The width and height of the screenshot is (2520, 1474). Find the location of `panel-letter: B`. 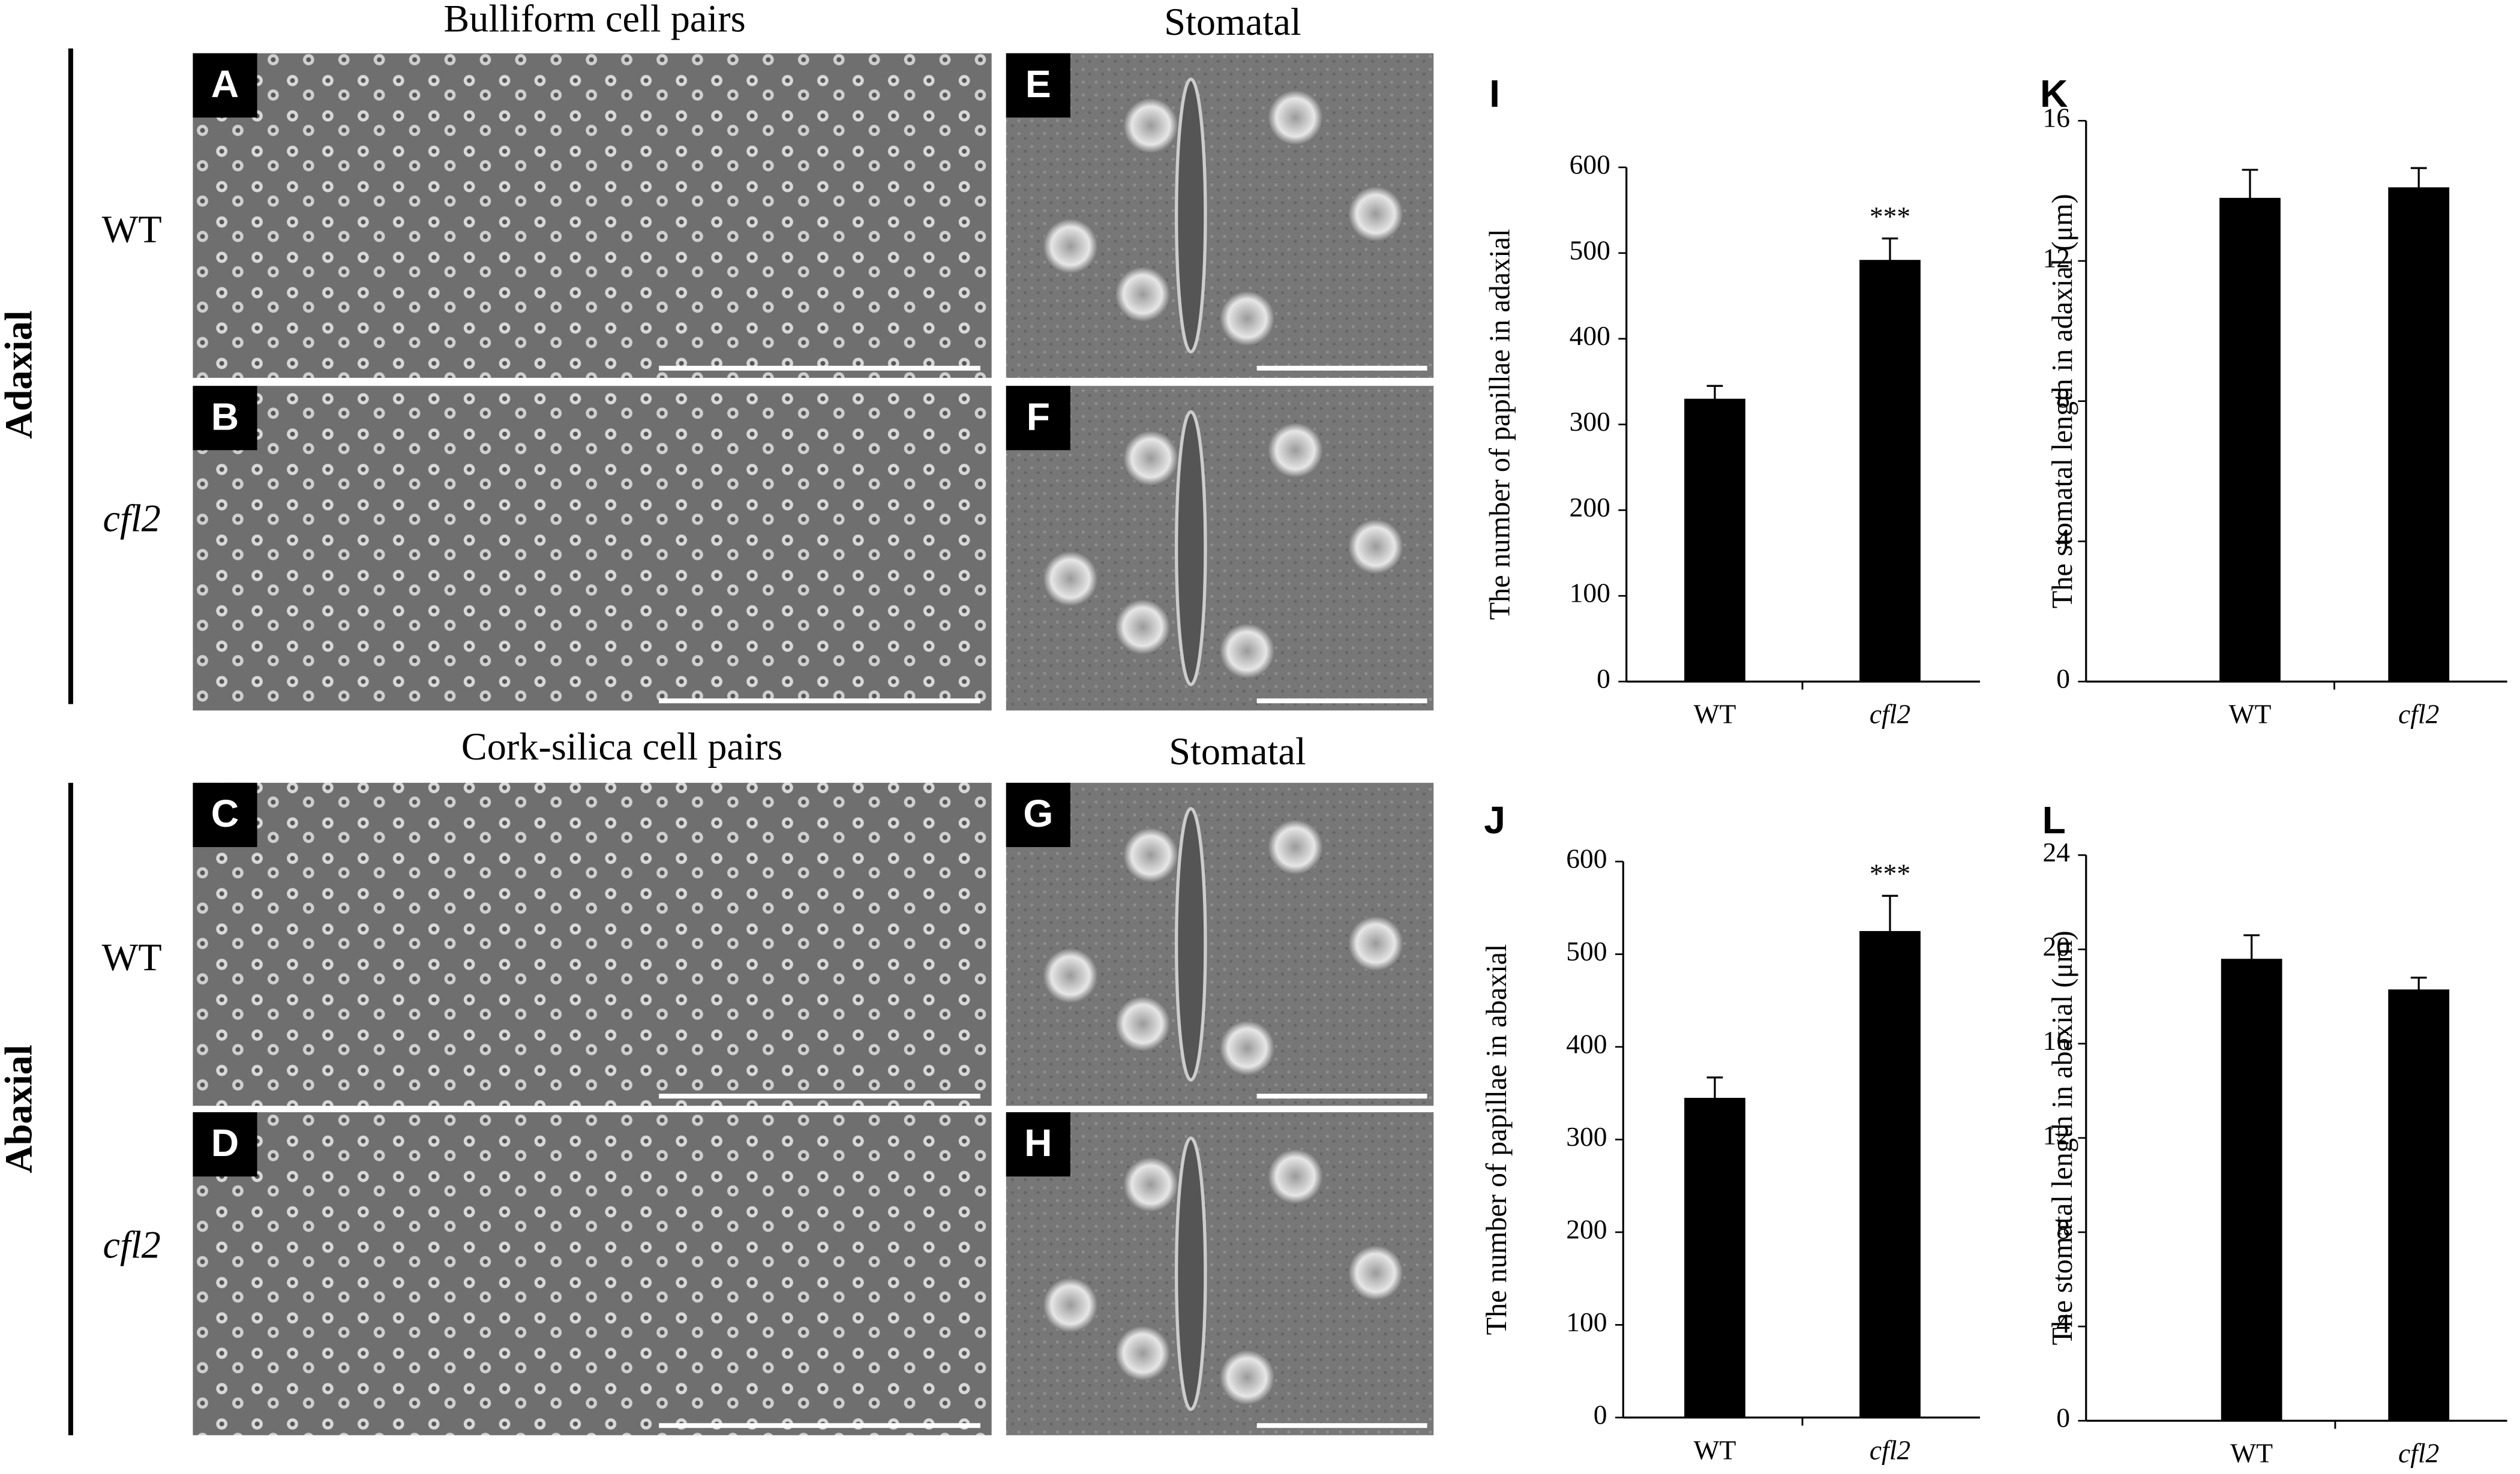

panel-letter: B is located at coordinates (225, 416).